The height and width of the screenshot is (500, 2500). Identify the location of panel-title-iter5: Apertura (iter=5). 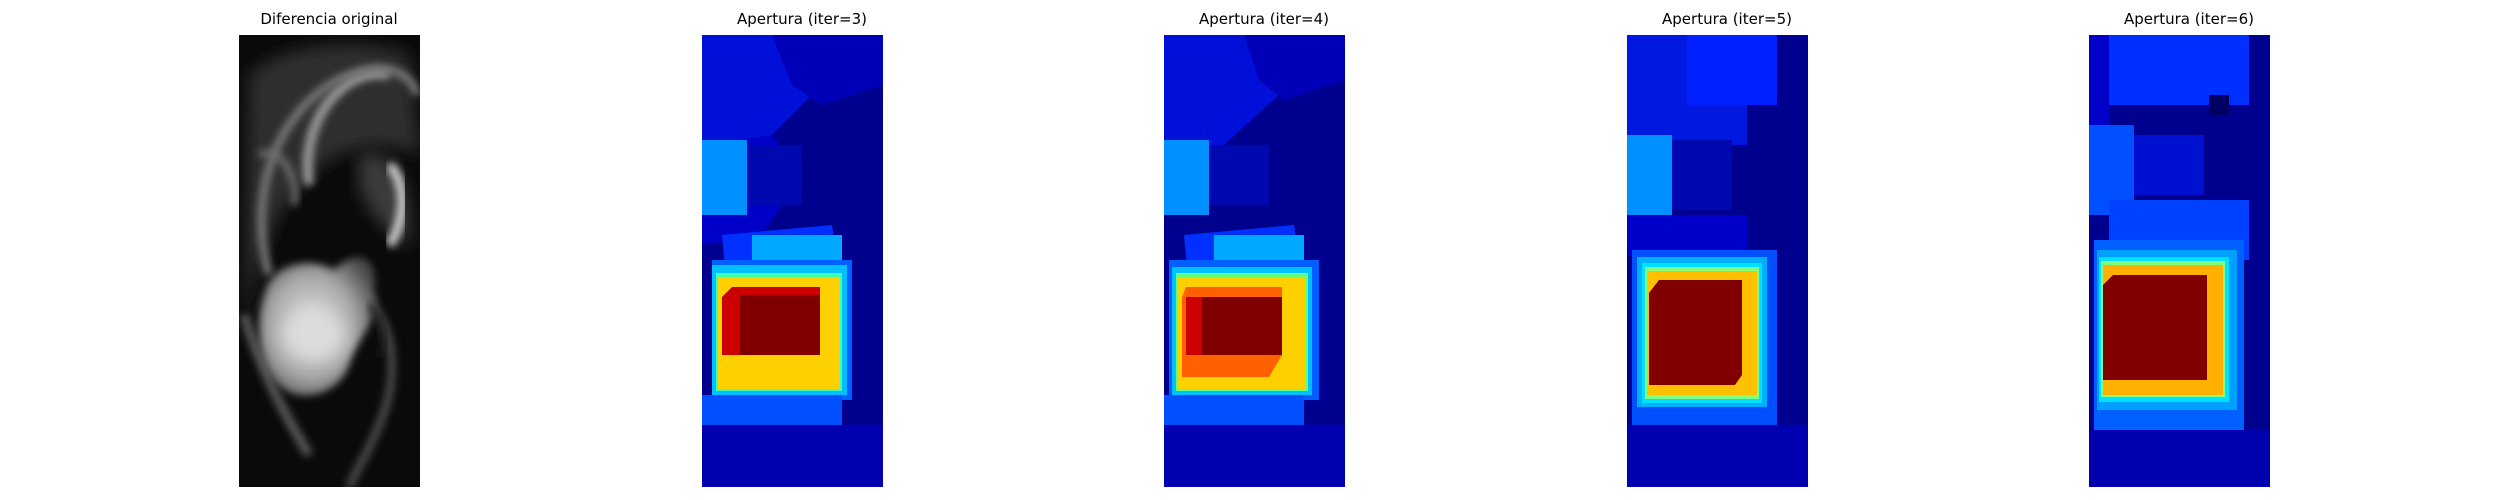
(1727, 19).